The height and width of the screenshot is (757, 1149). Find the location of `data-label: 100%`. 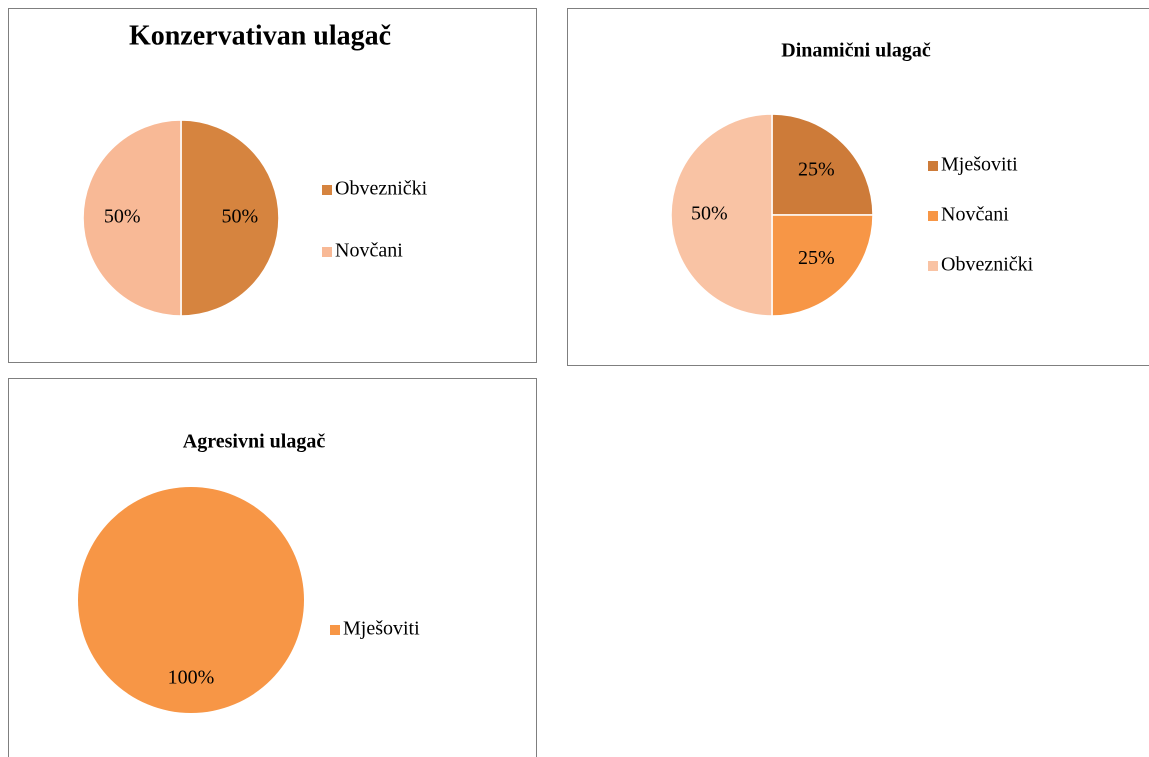

data-label: 100% is located at coordinates (191, 678).